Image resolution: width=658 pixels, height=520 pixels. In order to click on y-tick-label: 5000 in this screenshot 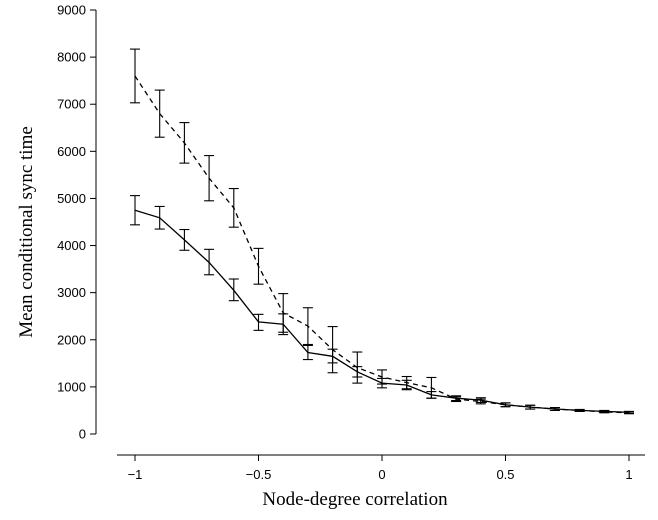, I will do `click(71, 198)`.